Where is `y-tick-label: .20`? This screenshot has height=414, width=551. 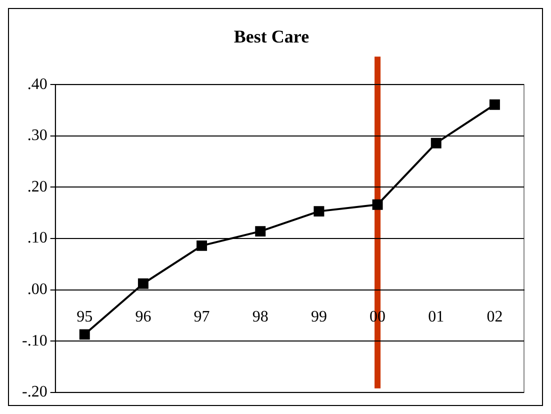
y-tick-label: .20 is located at coordinates (37, 187).